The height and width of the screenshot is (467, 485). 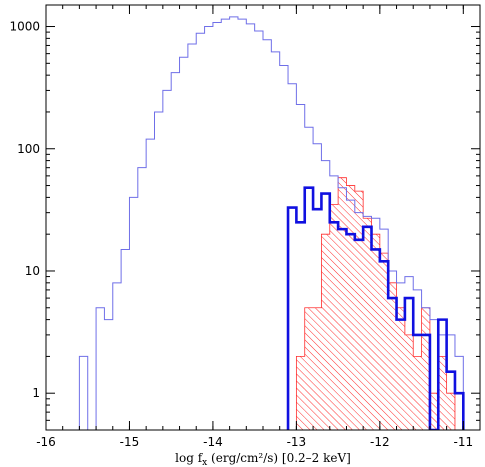 I want to click on x-axis-label: log fx (erg/cm²/s) [0.2–2 keV], so click(x=263, y=459).